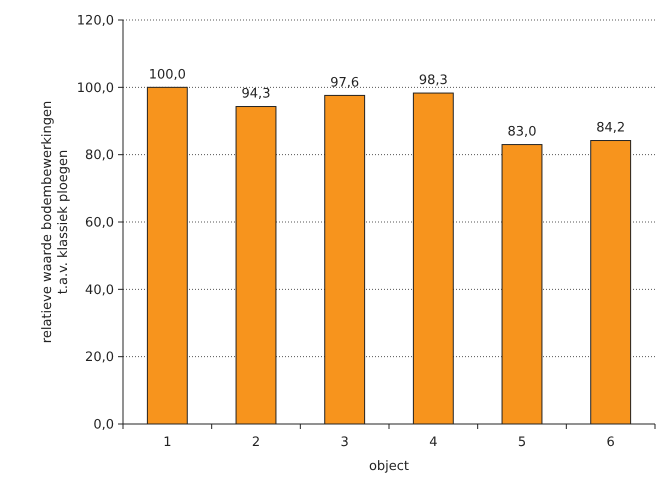  Describe the element at coordinates (522, 132) in the screenshot. I see `data-label: 83,0` at that location.